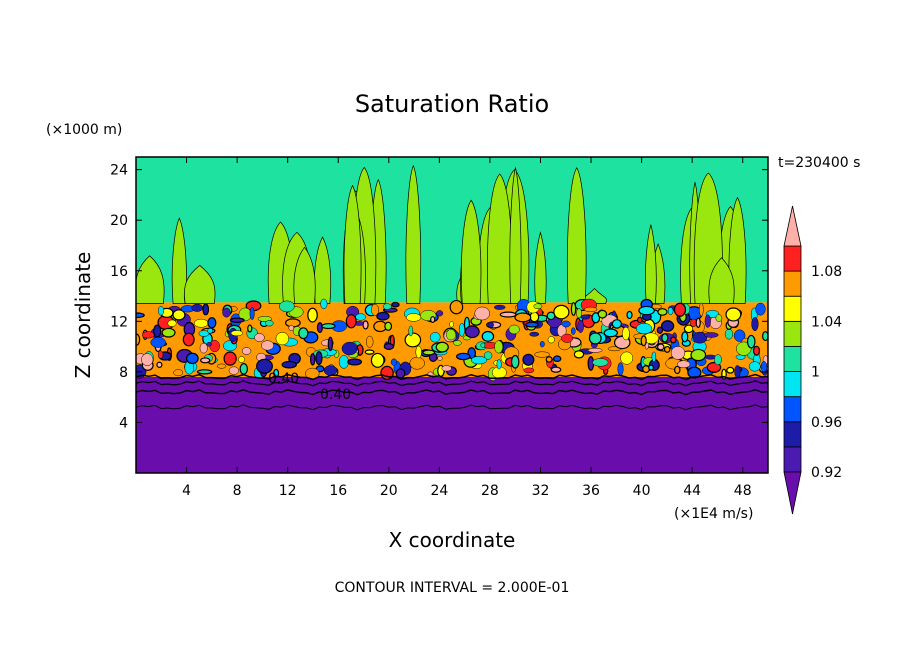  What do you see at coordinates (83, 315) in the screenshot?
I see `y-axis-label: Z coordinate` at bounding box center [83, 315].